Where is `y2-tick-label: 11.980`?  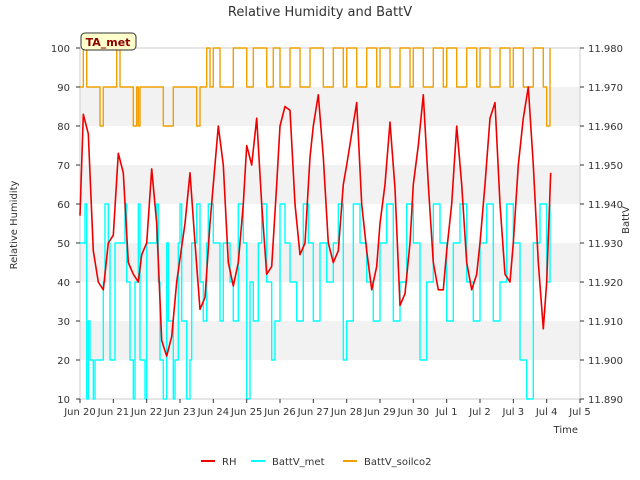
y2-tick-label: 11.980 is located at coordinates (605, 49).